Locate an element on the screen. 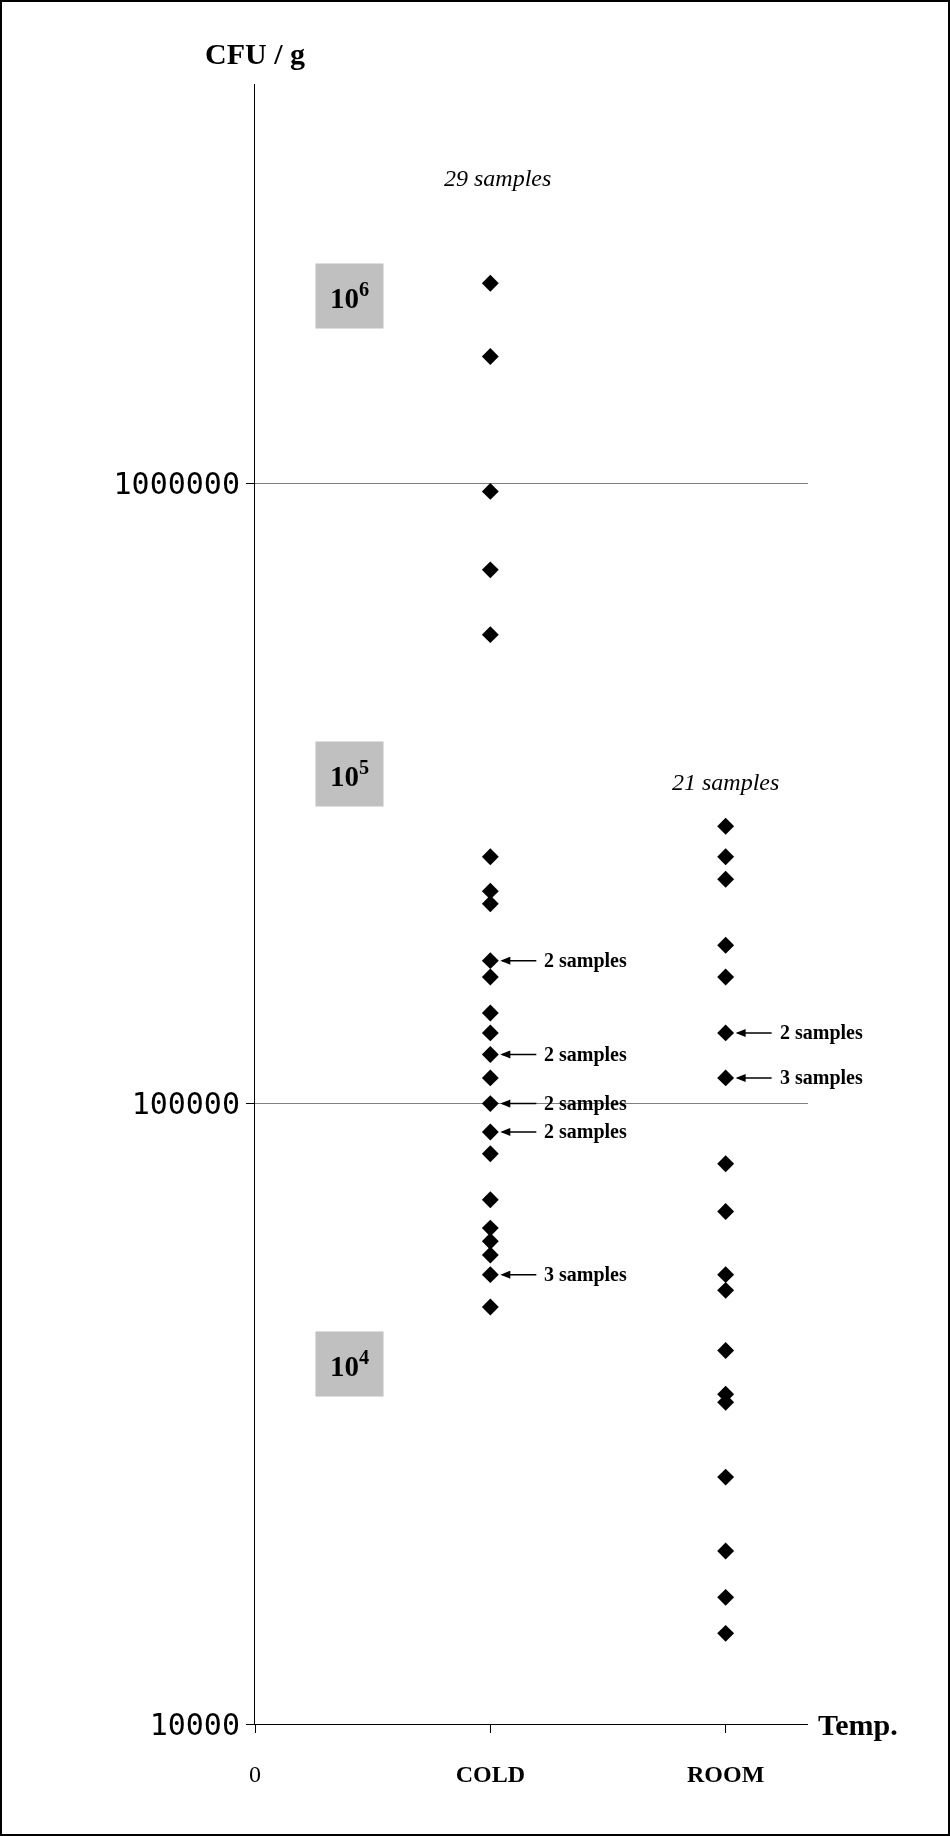 The height and width of the screenshot is (1836, 950). y-axis-title: CFU / g is located at coordinates (255, 53).